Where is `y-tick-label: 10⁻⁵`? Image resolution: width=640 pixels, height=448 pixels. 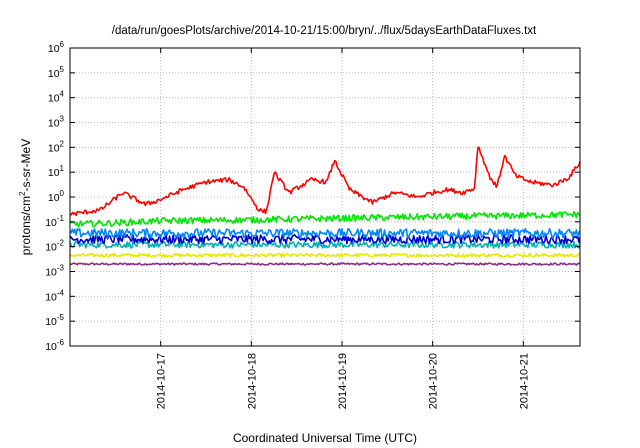
y-tick-label: 10⁻⁵ is located at coordinates (54, 320).